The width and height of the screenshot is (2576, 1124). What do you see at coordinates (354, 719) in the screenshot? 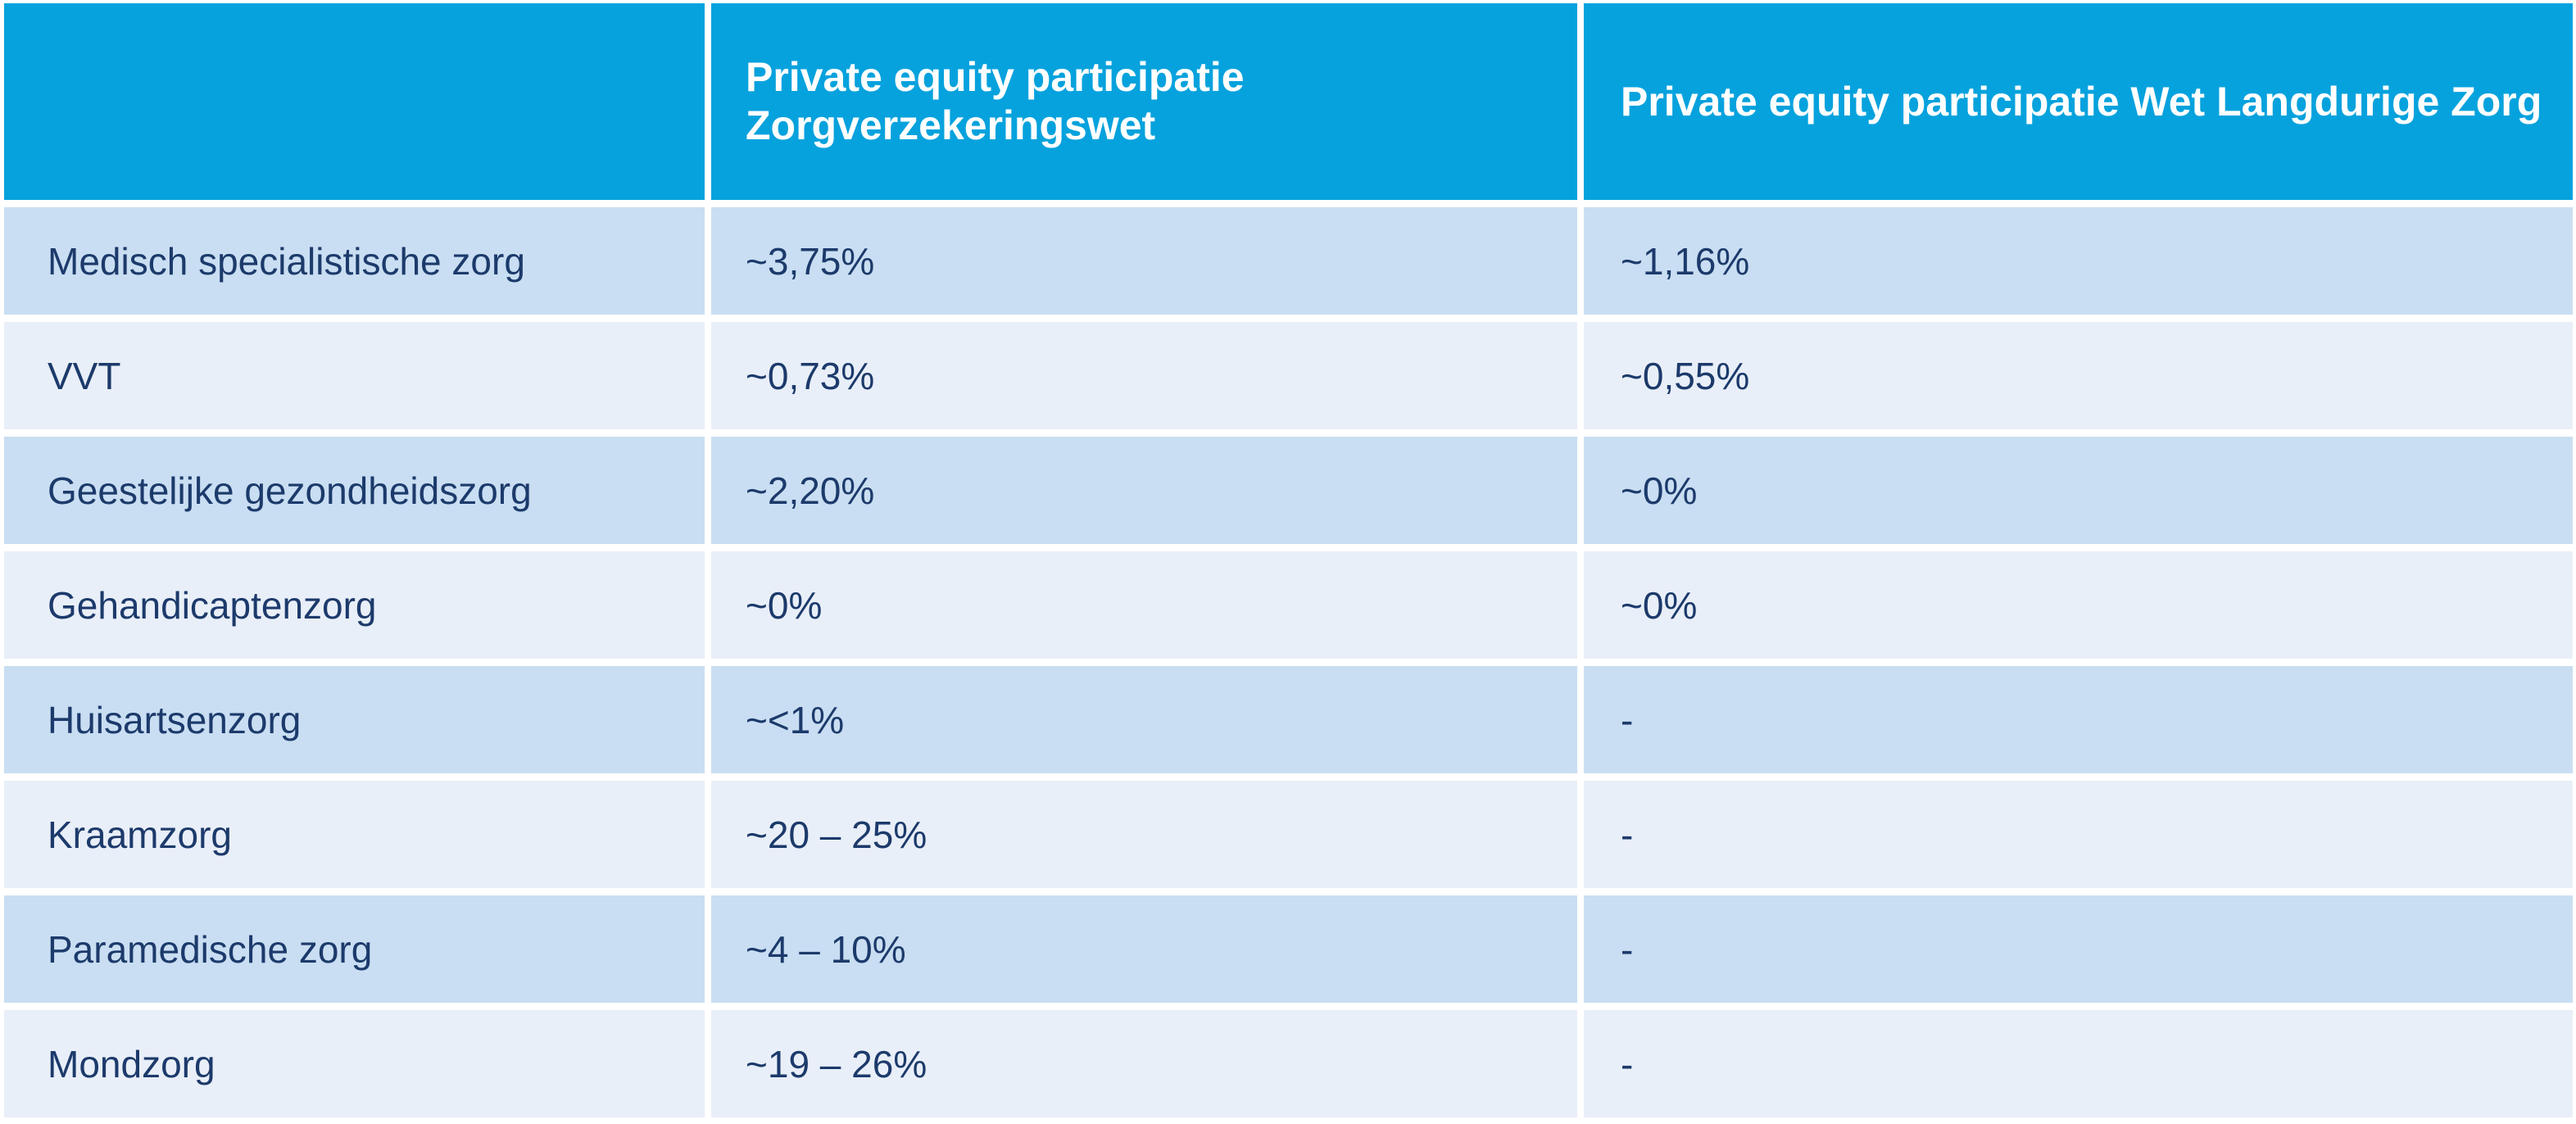
I see `row-label: Huisartsenzorg` at bounding box center [354, 719].